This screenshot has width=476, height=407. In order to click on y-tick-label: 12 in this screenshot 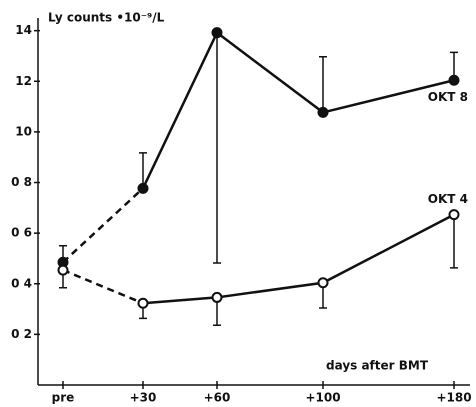, I will do `click(23, 81)`.